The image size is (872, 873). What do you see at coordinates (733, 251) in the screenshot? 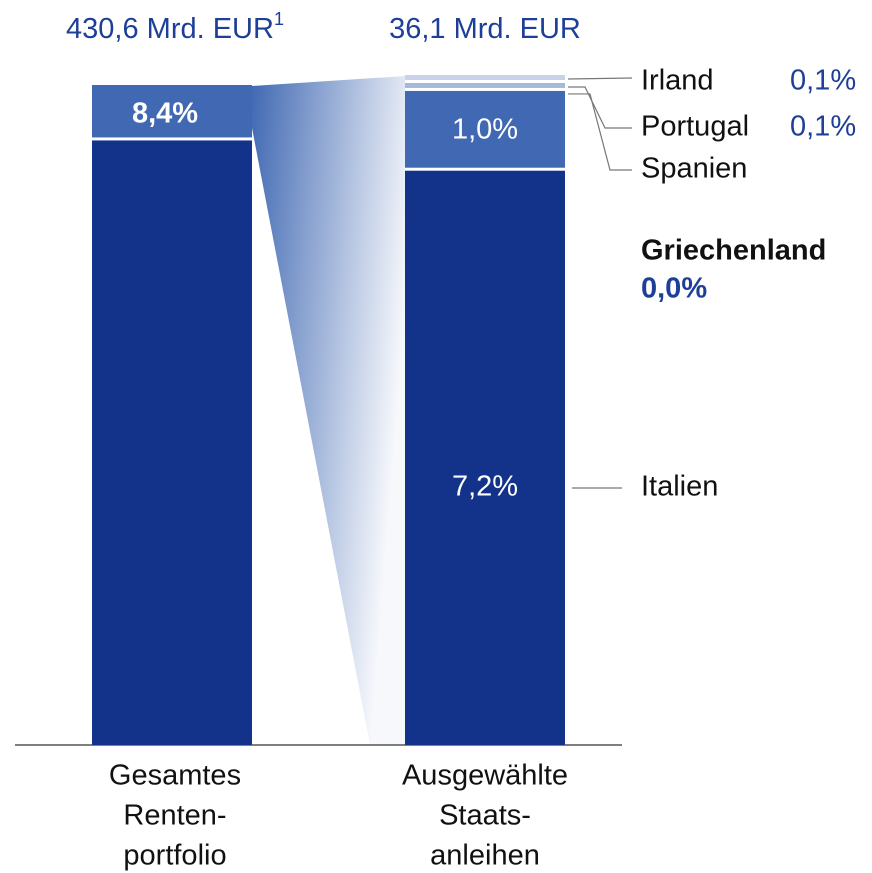
I see `segment-name: Griechenland` at bounding box center [733, 251].